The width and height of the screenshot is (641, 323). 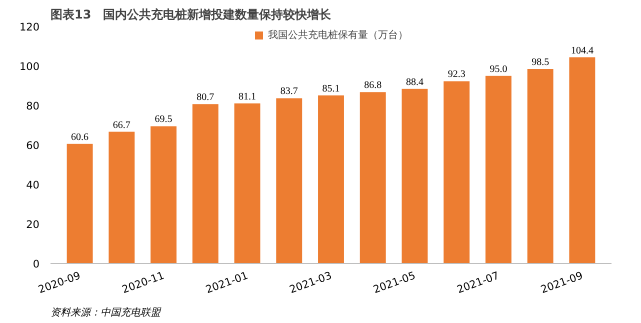 What do you see at coordinates (499, 69) in the screenshot?
I see `text: 95.0` at bounding box center [499, 69].